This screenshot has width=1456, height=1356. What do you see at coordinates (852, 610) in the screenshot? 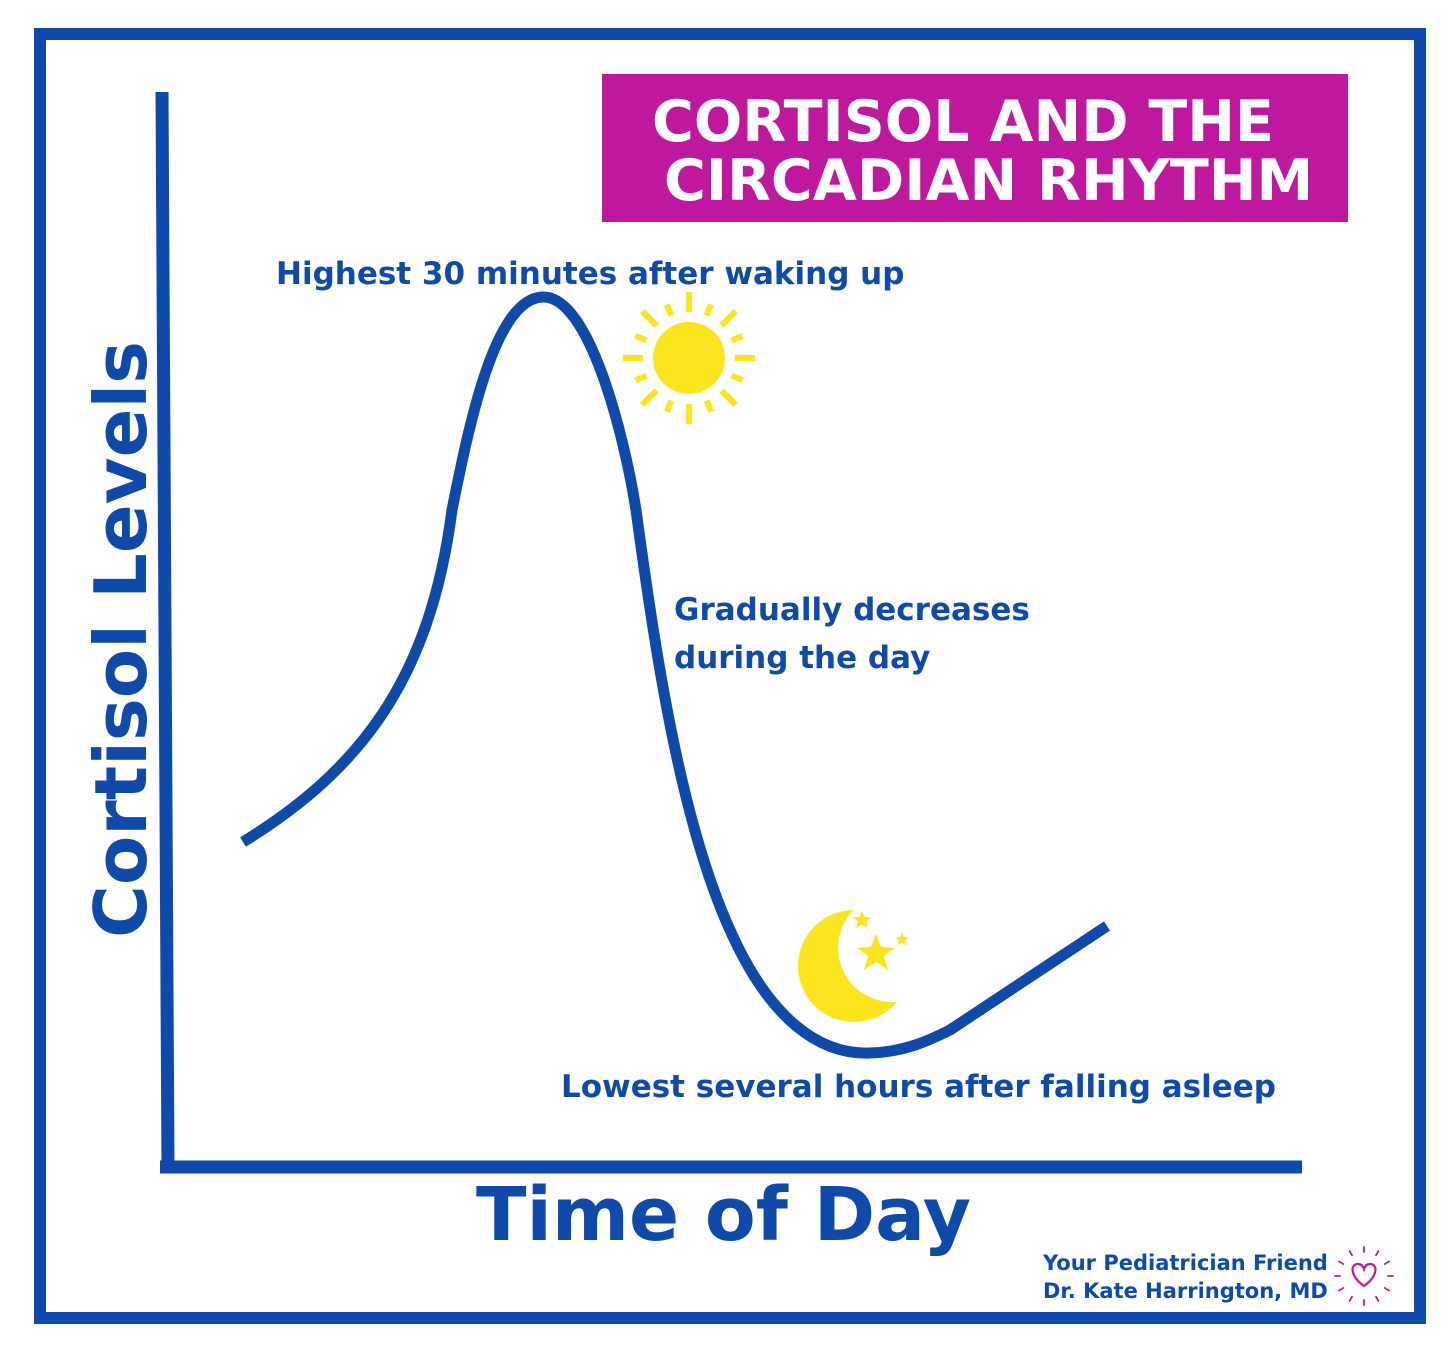
I see `decrease-annotation-line-1: Gradually decreases` at bounding box center [852, 610].